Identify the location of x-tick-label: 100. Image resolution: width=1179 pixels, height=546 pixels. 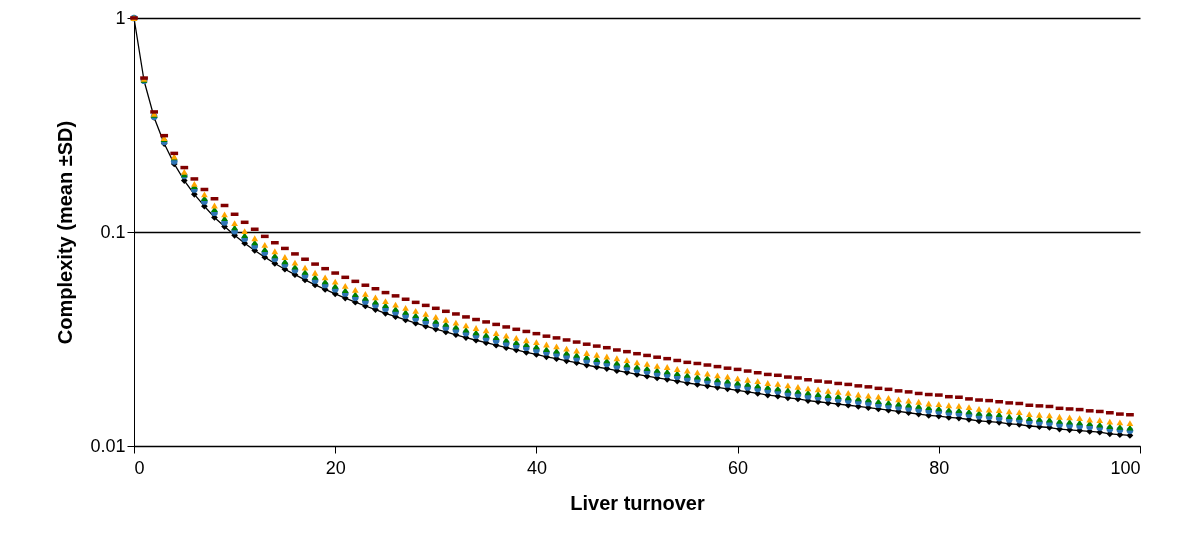
(1125, 467).